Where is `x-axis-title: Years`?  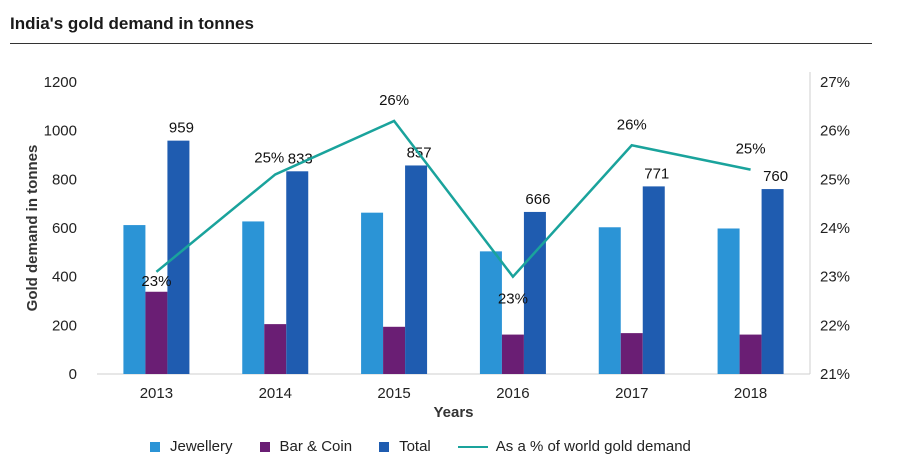 x-axis-title: Years is located at coordinates (453, 412).